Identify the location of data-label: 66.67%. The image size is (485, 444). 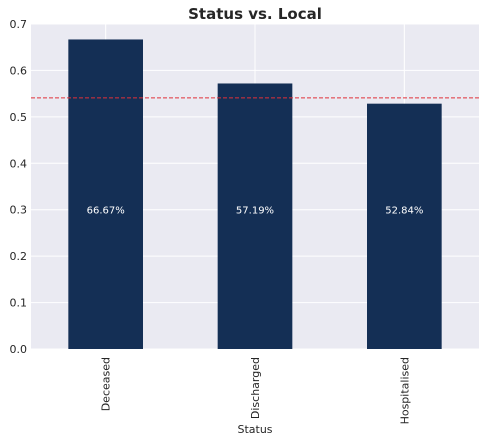
(106, 211).